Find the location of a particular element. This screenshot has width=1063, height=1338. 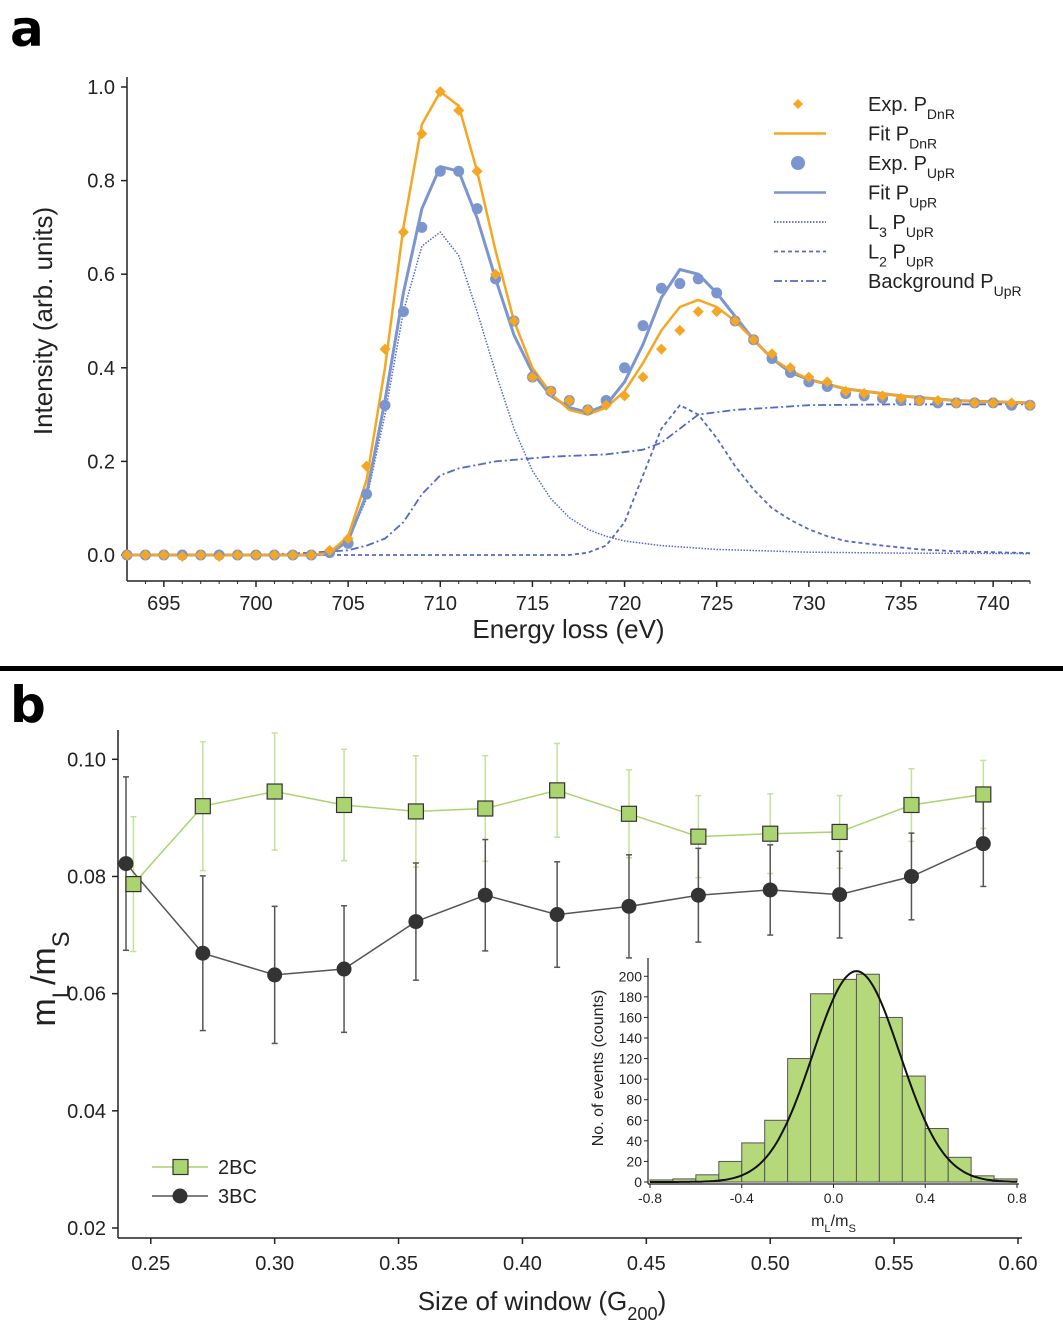

panel-b-x-tick-label: 0.50 is located at coordinates (770, 1264).